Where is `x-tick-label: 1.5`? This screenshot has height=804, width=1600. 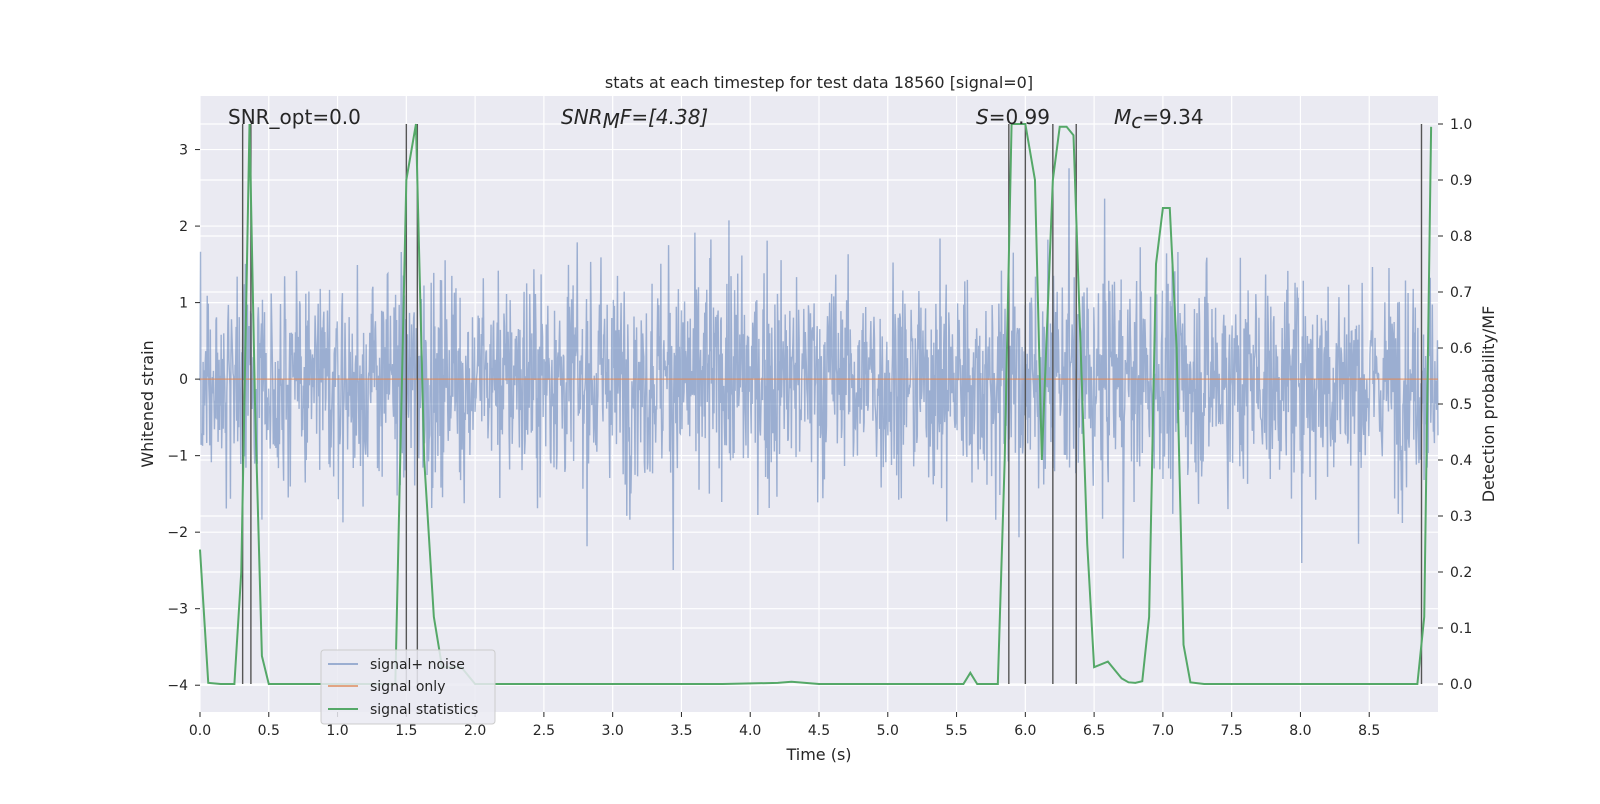
x-tick-label: 1.5 is located at coordinates (406, 731).